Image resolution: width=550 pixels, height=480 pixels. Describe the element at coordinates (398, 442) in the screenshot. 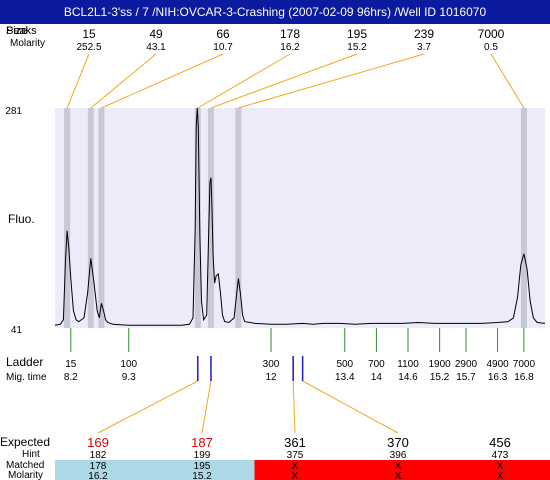

I see `expected-size: 370` at that location.